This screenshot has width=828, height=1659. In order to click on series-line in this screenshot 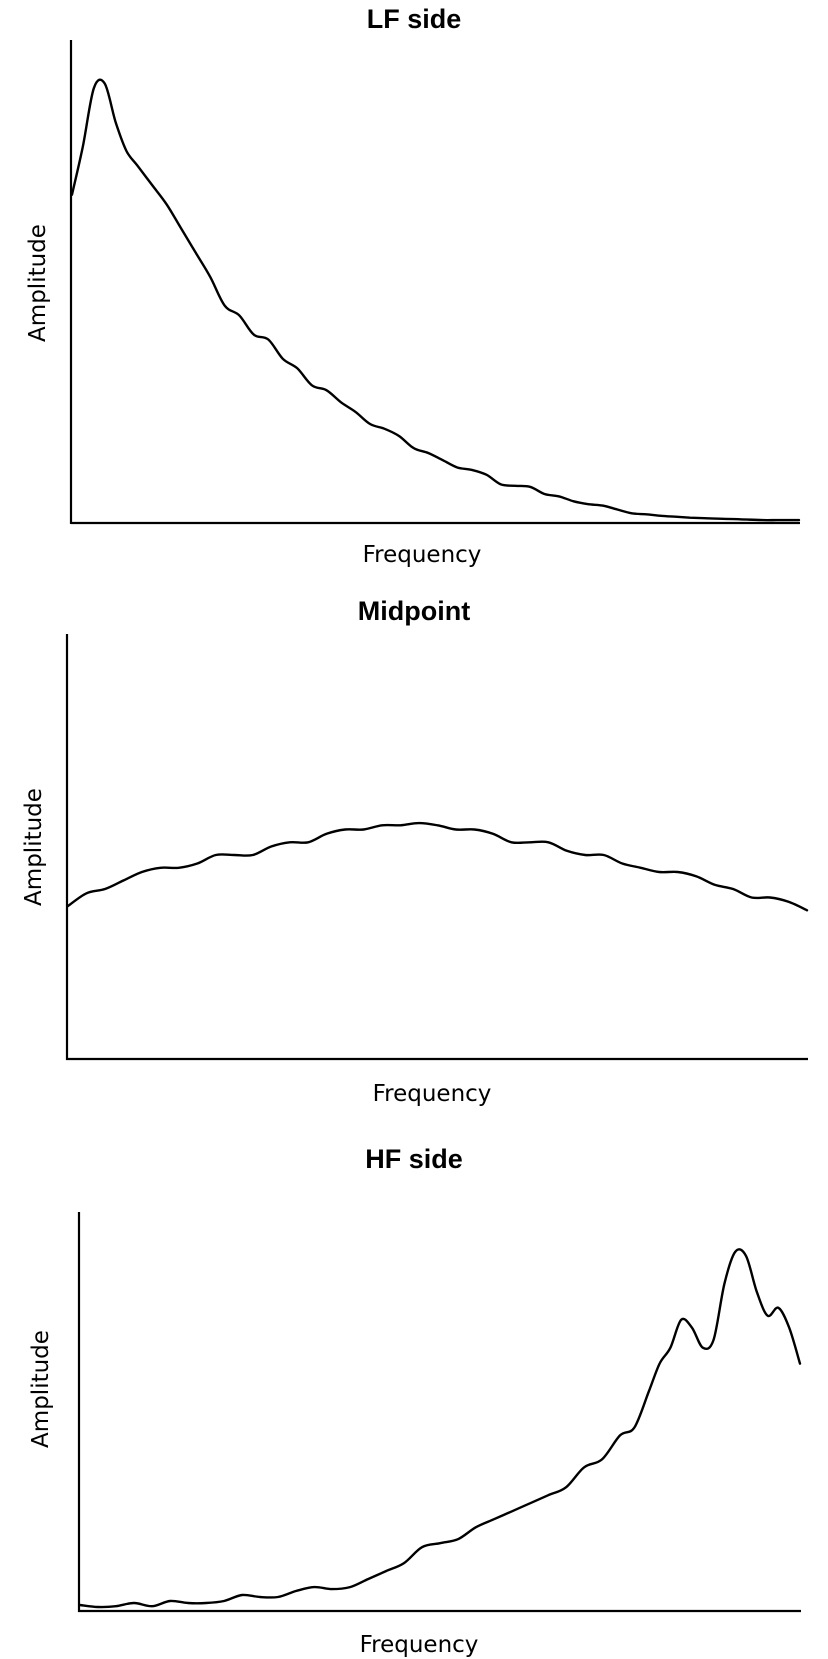, I will do `click(437, 866)`.